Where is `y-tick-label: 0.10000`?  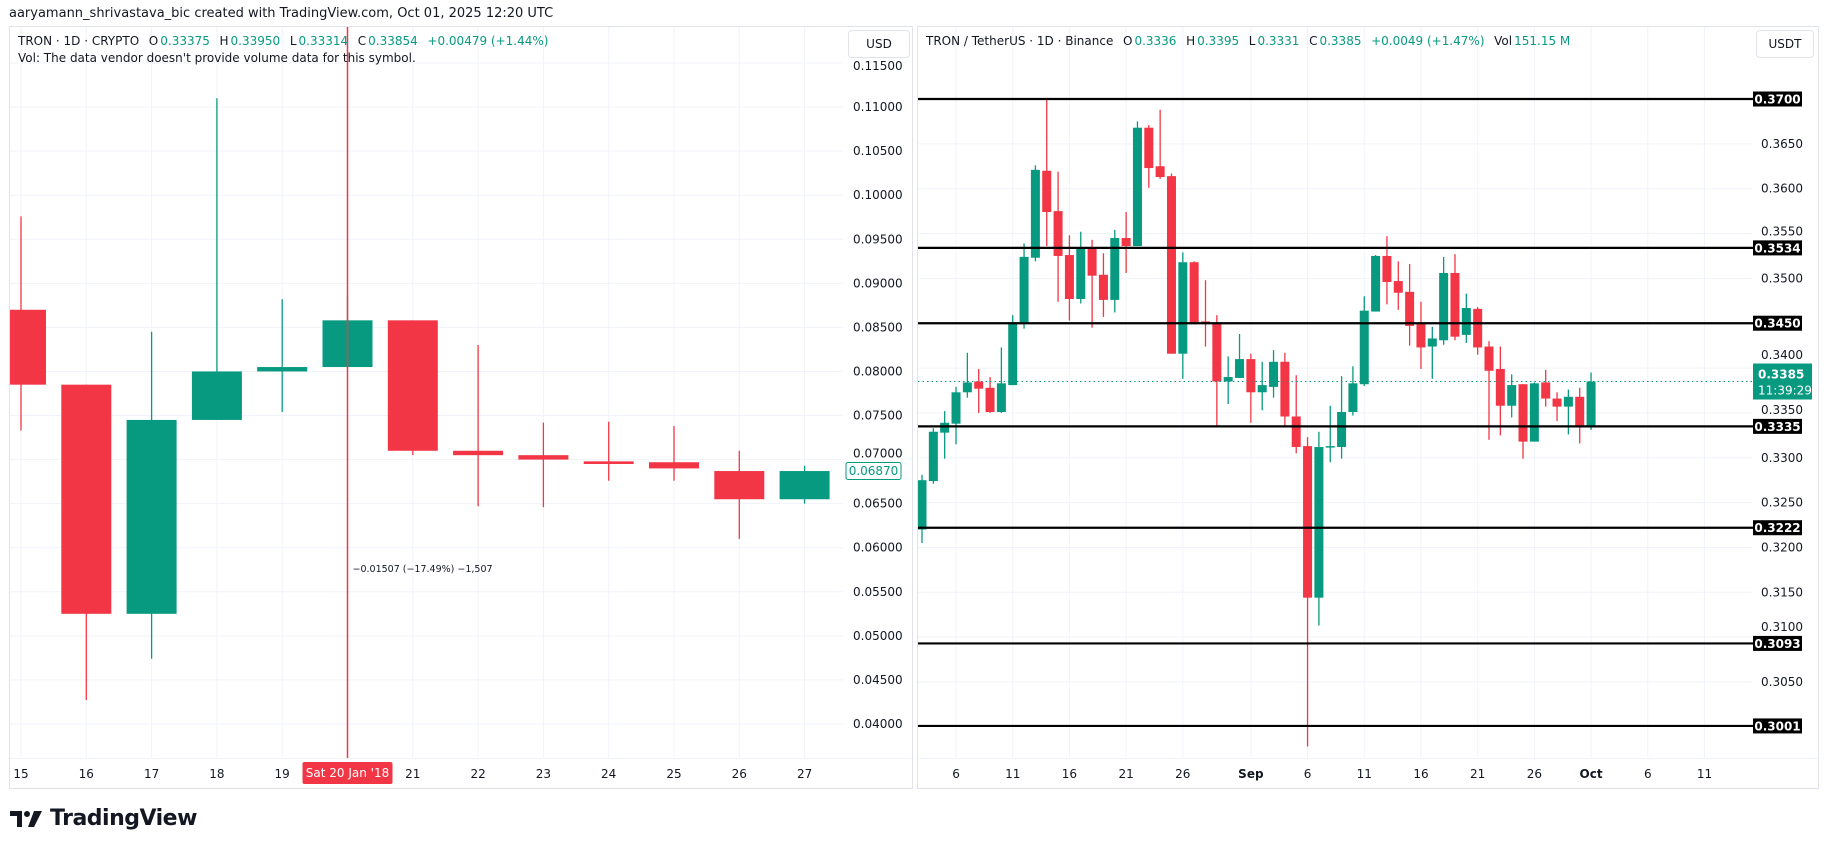
y-tick-label: 0.10000 is located at coordinates (878, 195).